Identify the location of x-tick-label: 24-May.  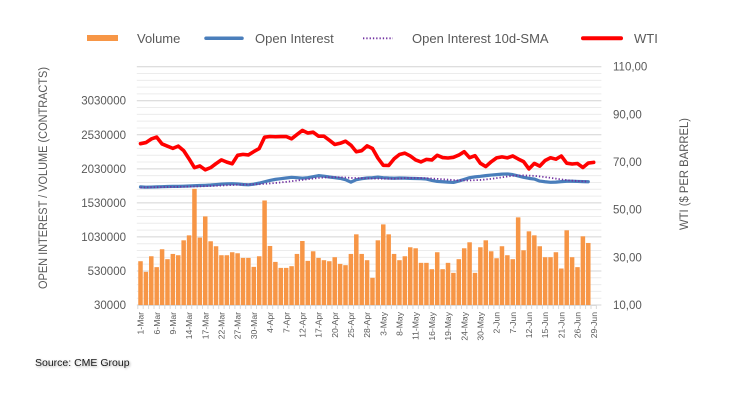
(464, 325).